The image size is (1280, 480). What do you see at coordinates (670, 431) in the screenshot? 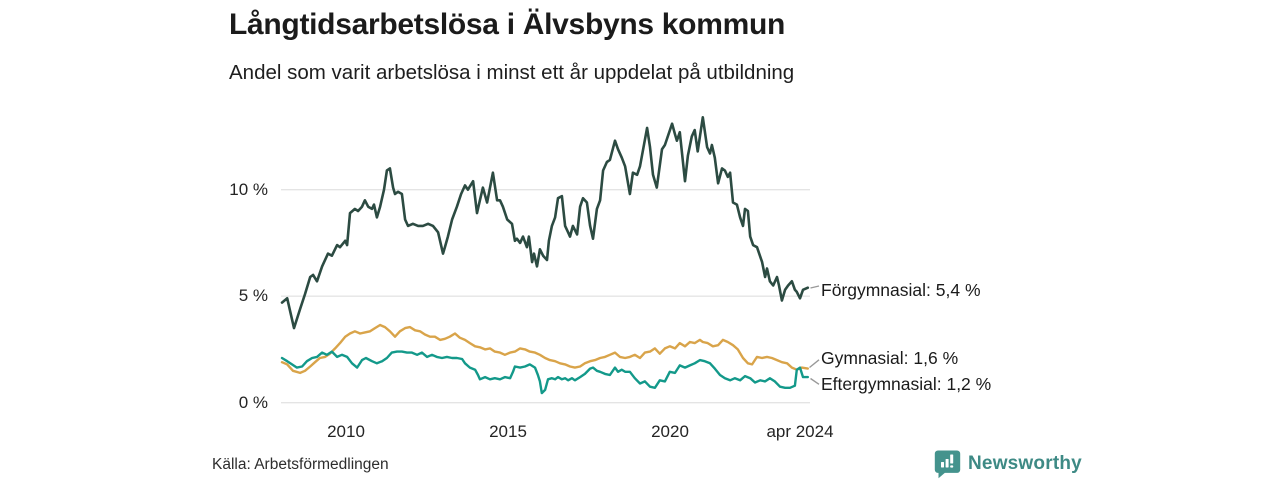
I see `x-tick-2020: 2020` at bounding box center [670, 431].